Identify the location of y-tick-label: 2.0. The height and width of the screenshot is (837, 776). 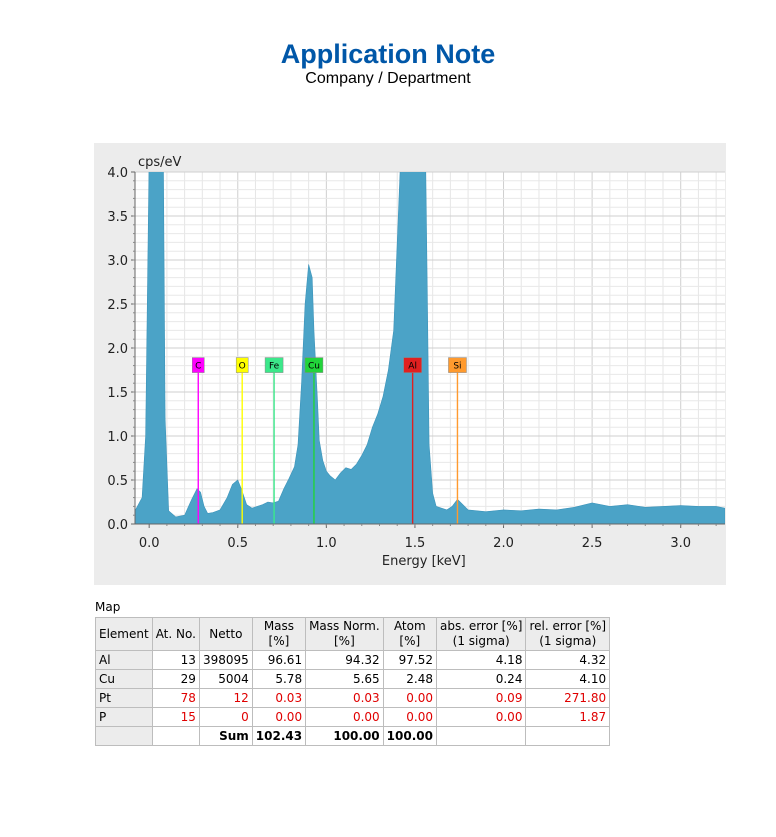
(117, 349).